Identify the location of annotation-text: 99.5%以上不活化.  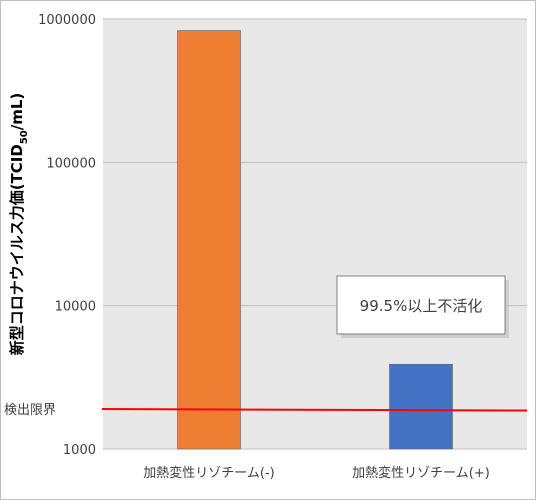
(421, 306).